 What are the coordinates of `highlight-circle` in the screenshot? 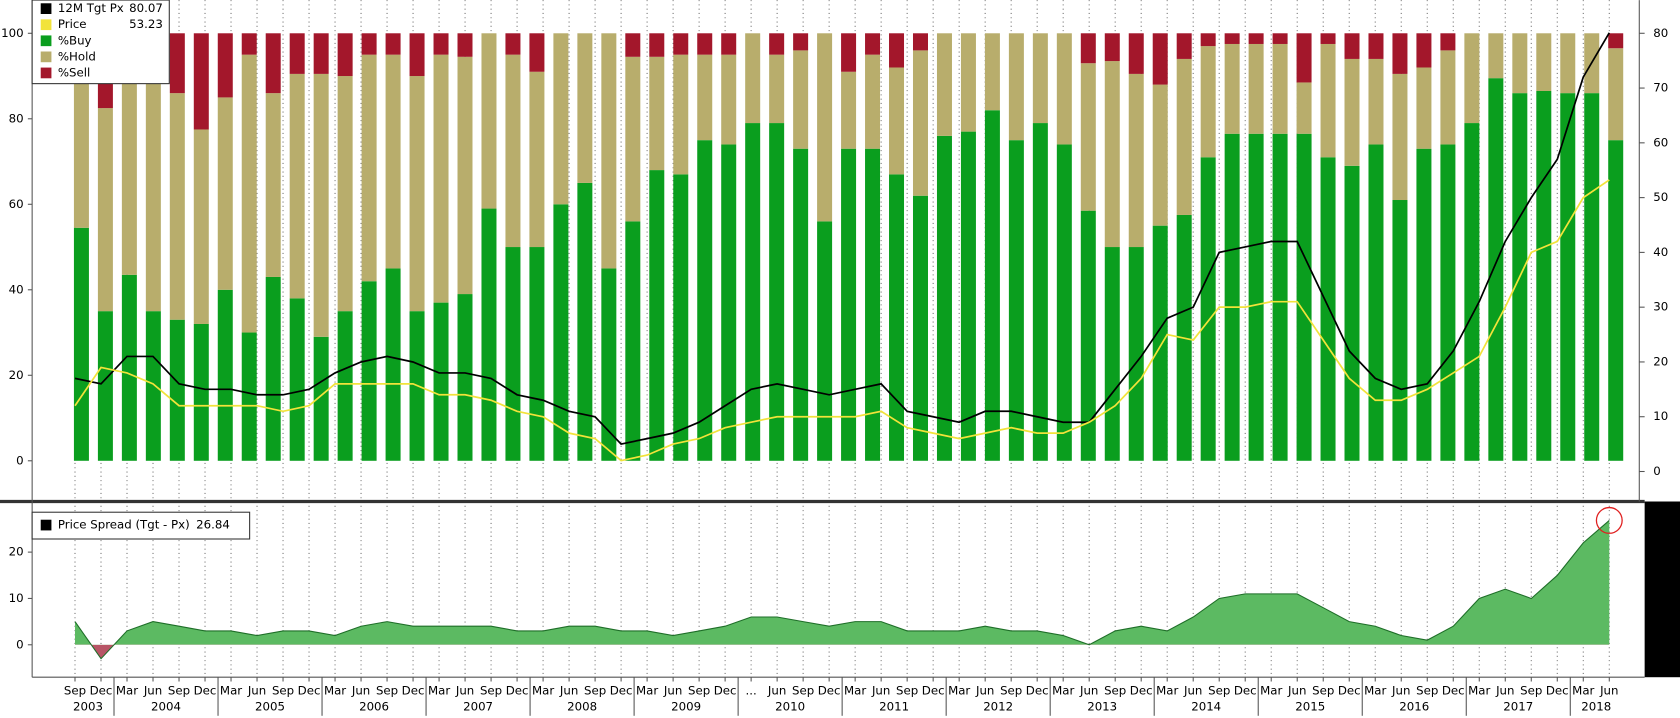 It's located at (1609, 520).